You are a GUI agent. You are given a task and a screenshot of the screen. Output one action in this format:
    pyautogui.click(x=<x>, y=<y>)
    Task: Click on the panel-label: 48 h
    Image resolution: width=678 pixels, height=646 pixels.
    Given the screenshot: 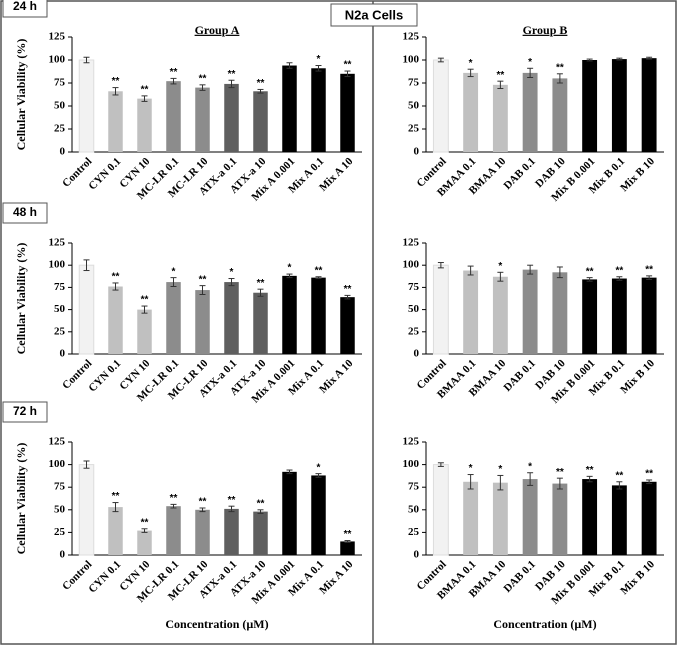 What is the action you would take?
    pyautogui.click(x=25, y=212)
    